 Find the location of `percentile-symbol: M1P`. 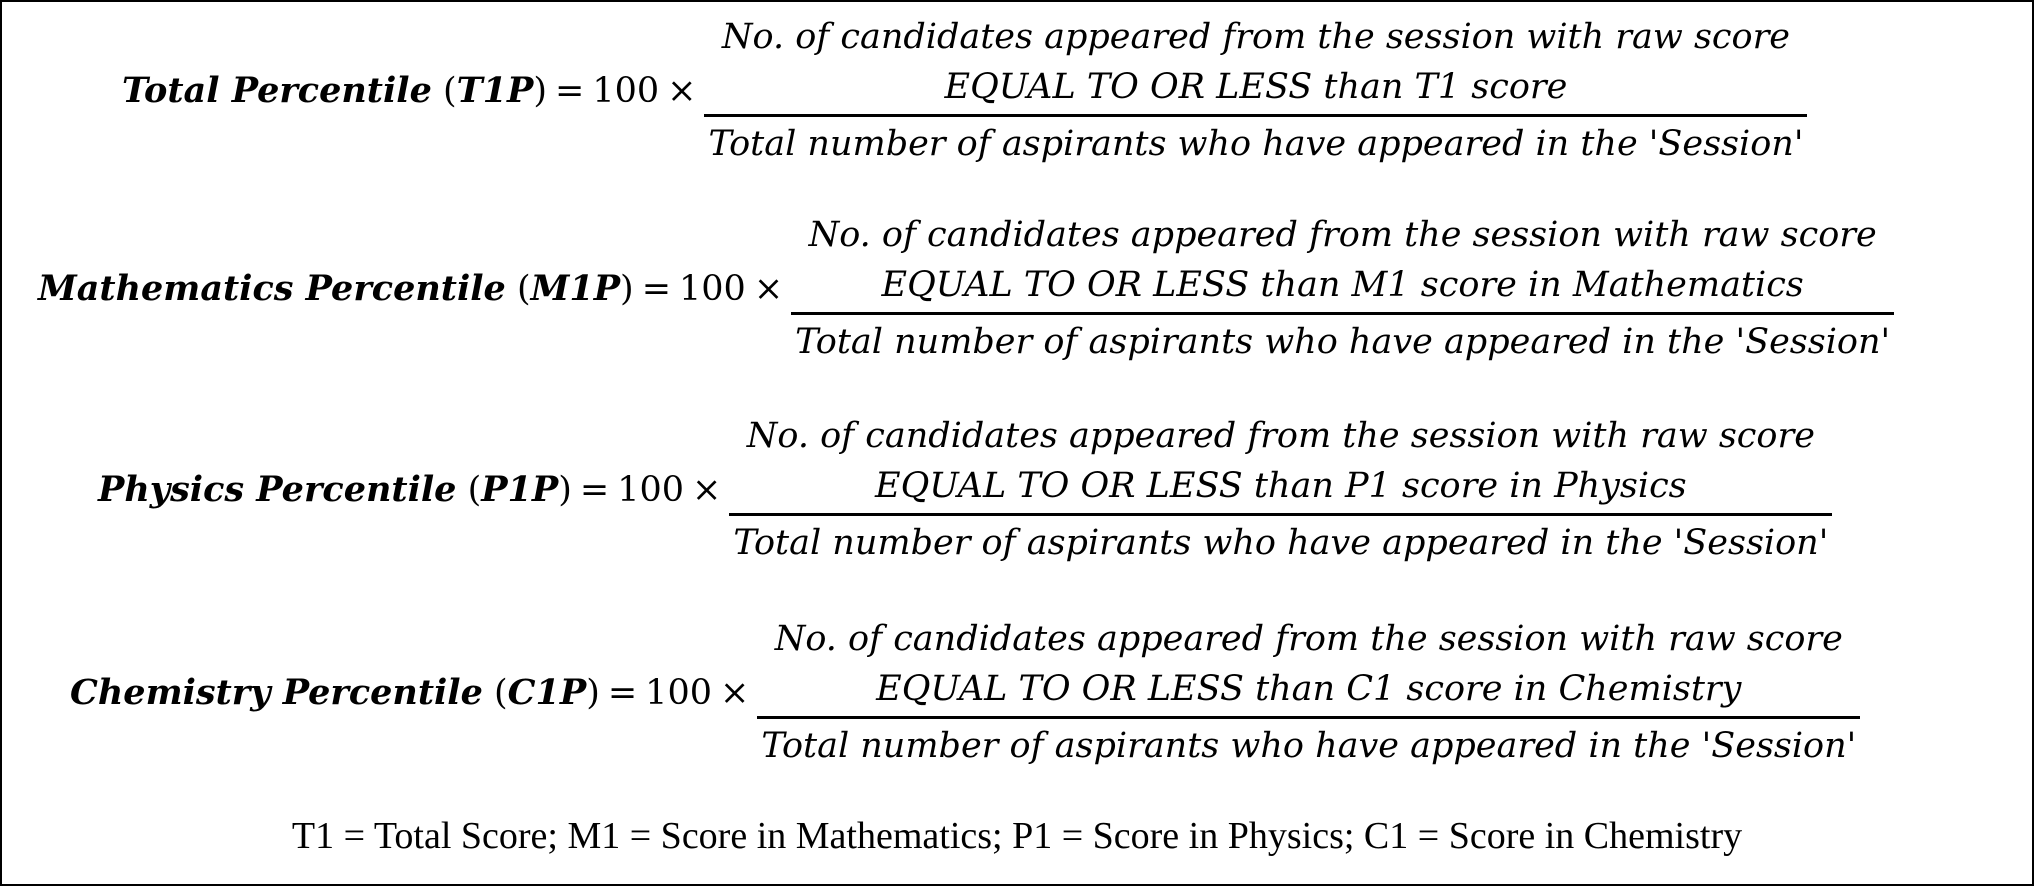

percentile-symbol: M1P is located at coordinates (575, 288).